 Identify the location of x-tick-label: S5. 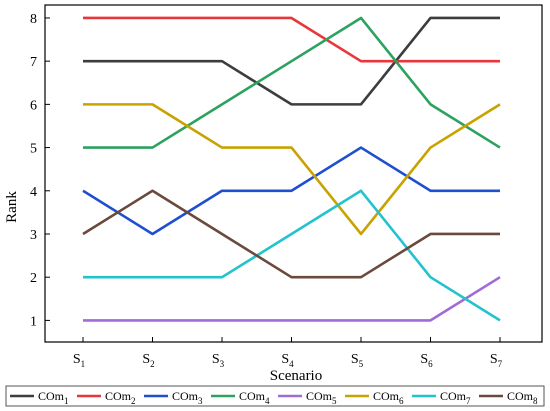
(357, 360).